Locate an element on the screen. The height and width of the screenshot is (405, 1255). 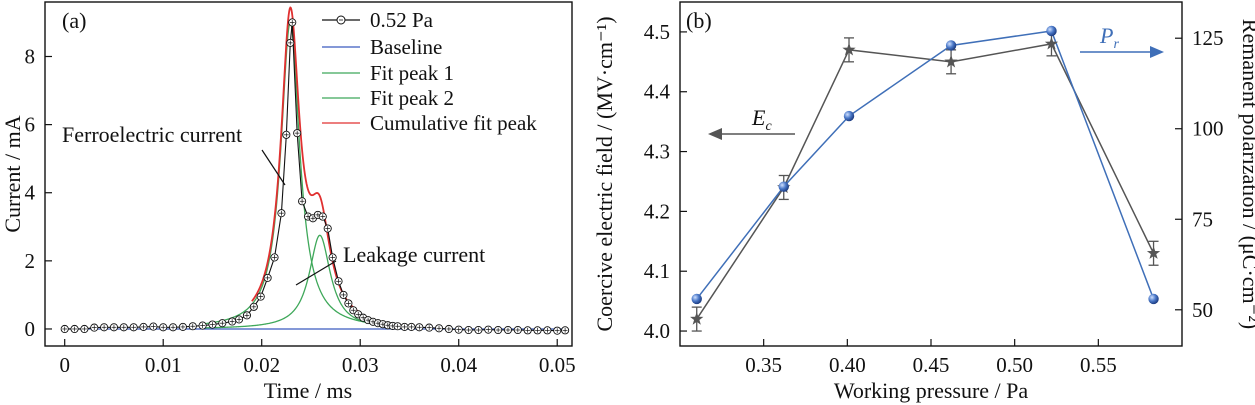
annotation-ferroelectric-current: Ferroelectric current is located at coordinates (152, 134).